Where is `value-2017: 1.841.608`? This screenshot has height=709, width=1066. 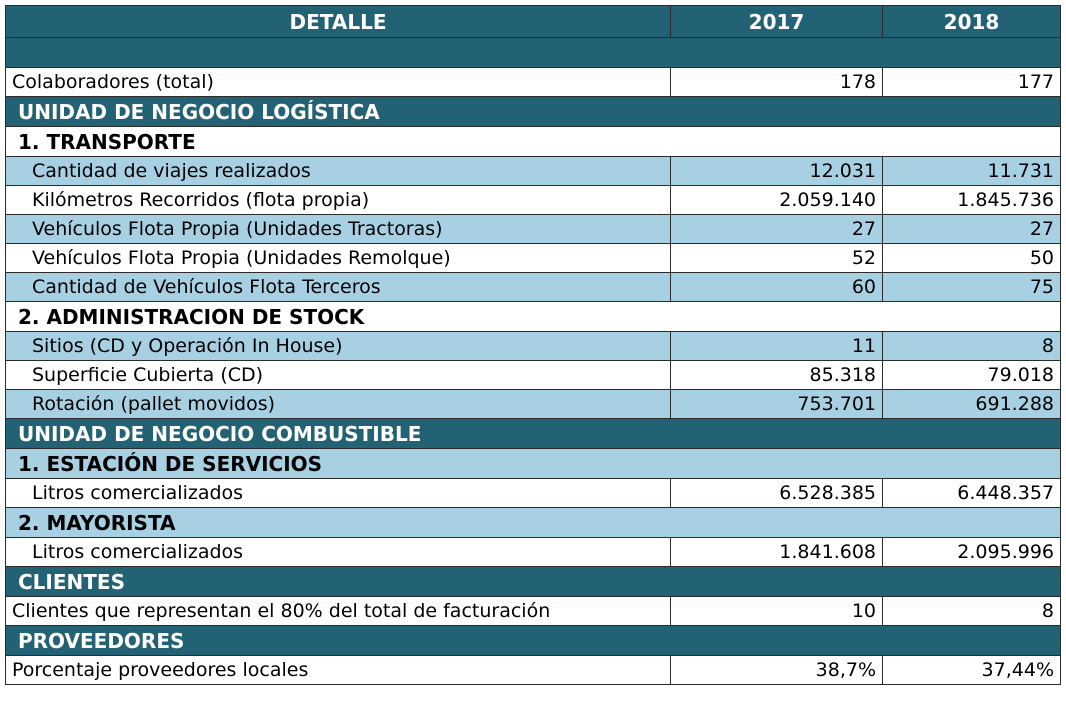 value-2017: 1.841.608 is located at coordinates (776, 552).